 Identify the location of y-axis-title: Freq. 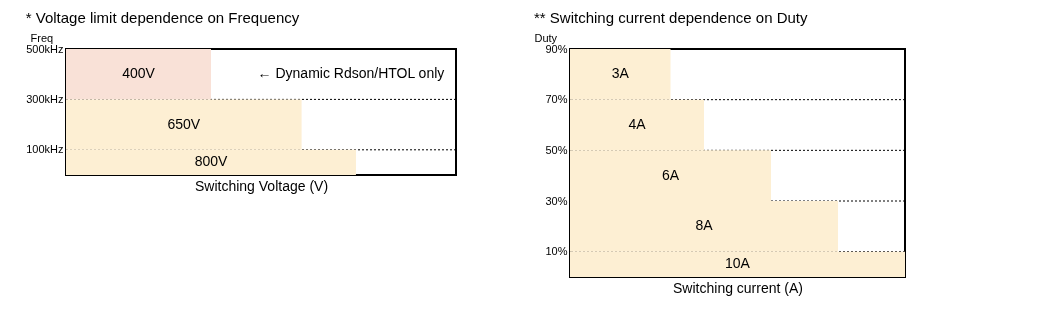
(42, 37).